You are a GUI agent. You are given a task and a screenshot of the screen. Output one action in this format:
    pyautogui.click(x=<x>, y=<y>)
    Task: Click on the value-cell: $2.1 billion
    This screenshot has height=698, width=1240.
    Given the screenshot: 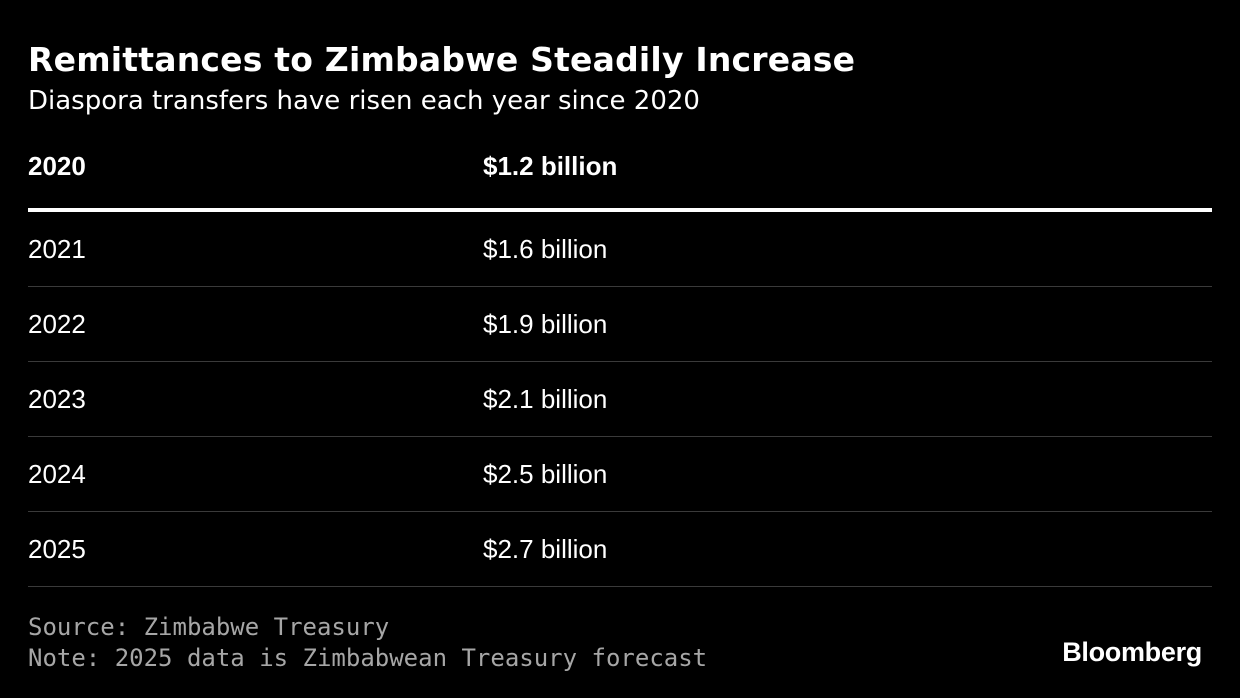 What is the action you would take?
    pyautogui.click(x=545, y=398)
    